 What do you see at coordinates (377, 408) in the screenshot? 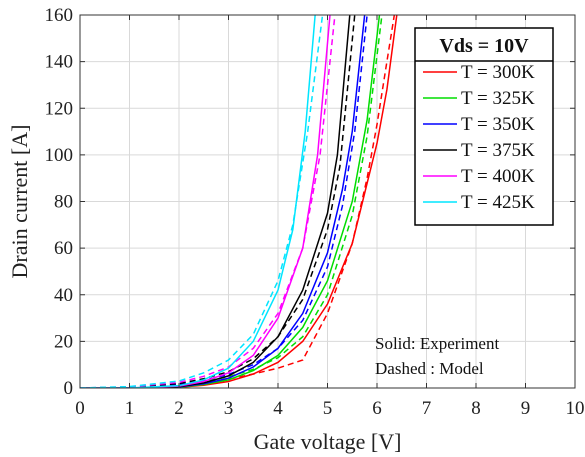
I see `x-tick-label: 6` at bounding box center [377, 408].